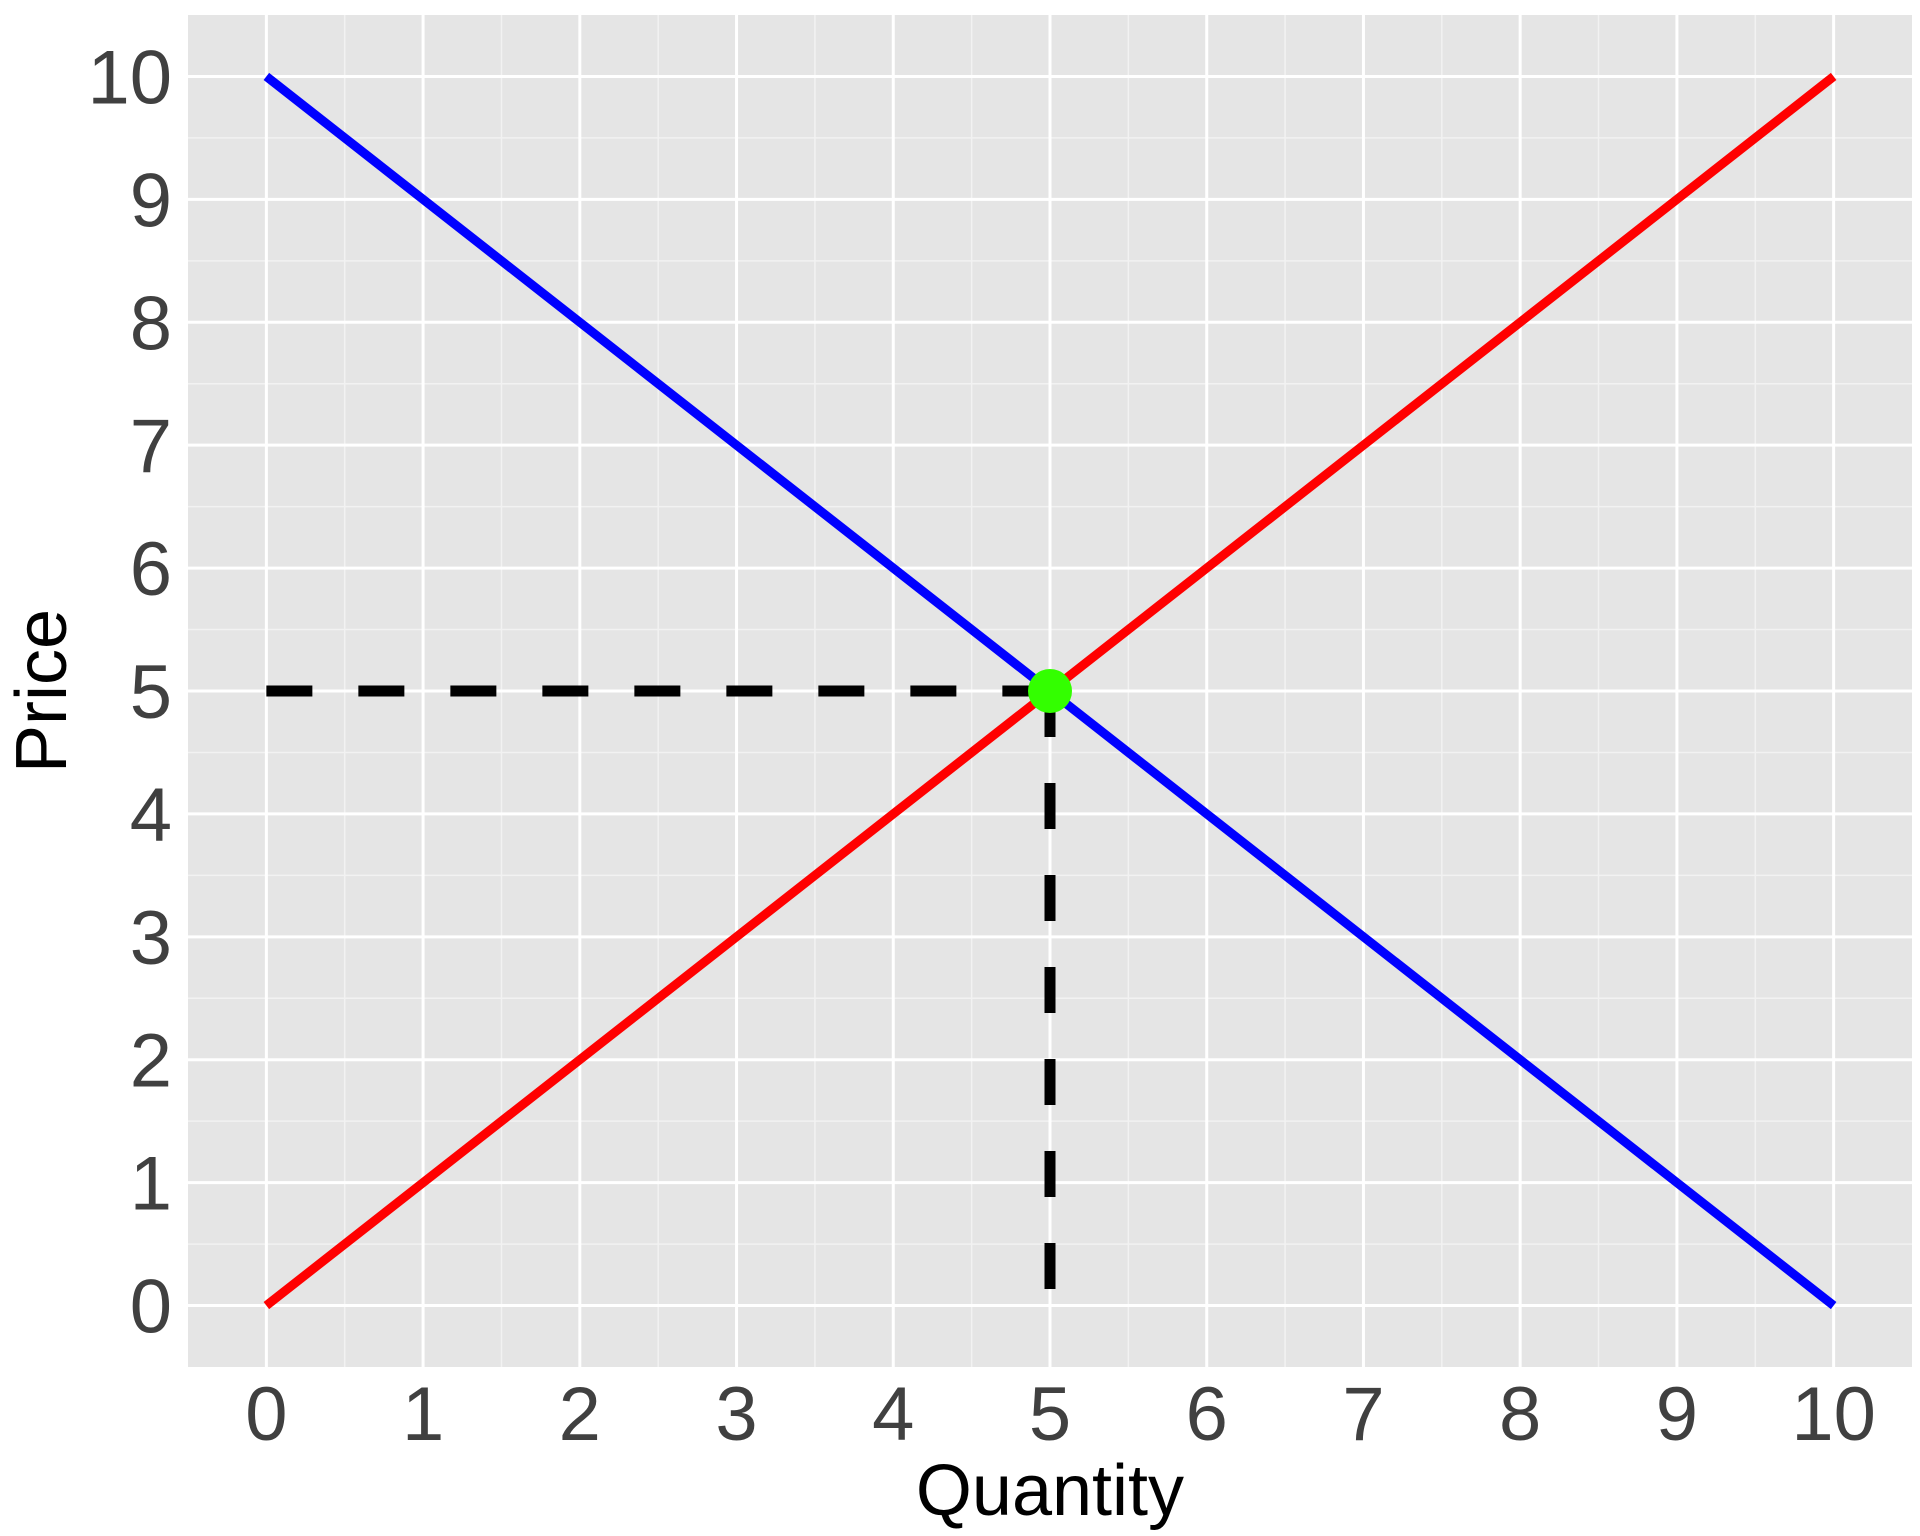 The image size is (1920, 1536). I want to click on x-tick-label: 5, so click(1050, 1414).